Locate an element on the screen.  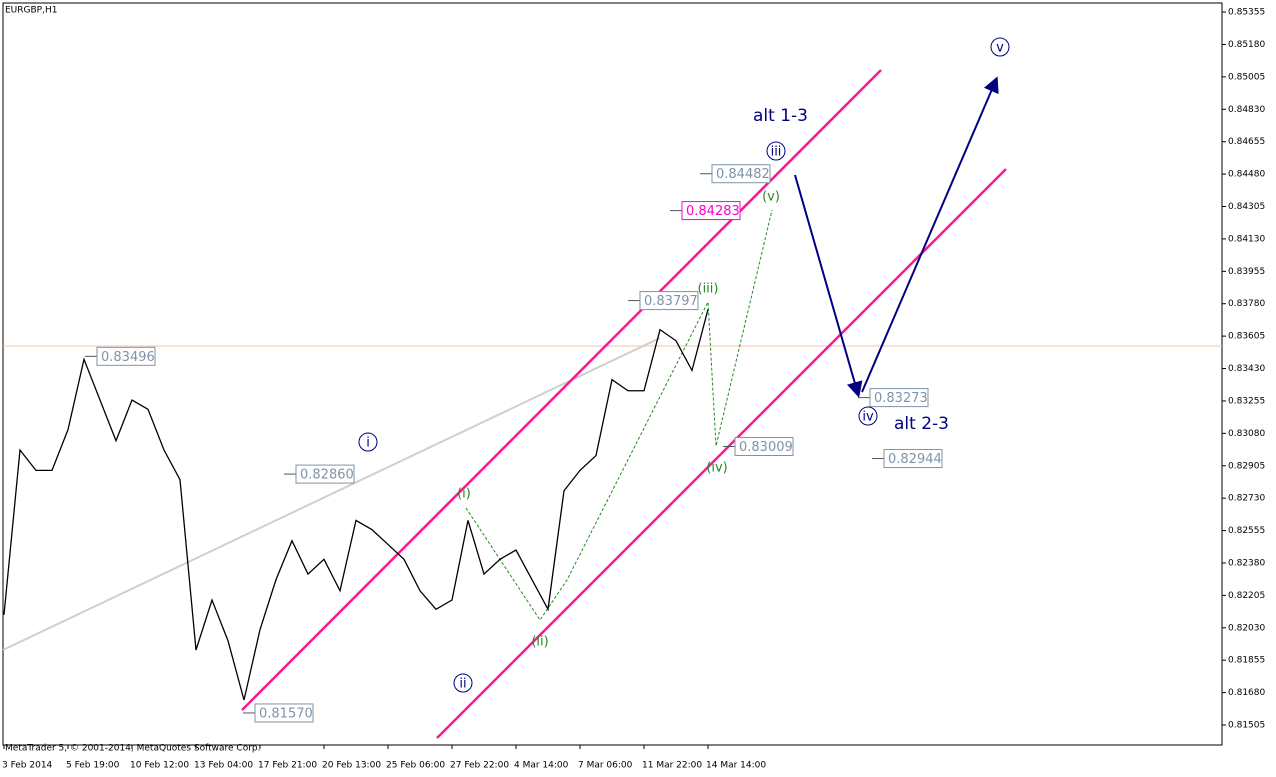
y-tick-label: 0.85005 is located at coordinates (1246, 77).